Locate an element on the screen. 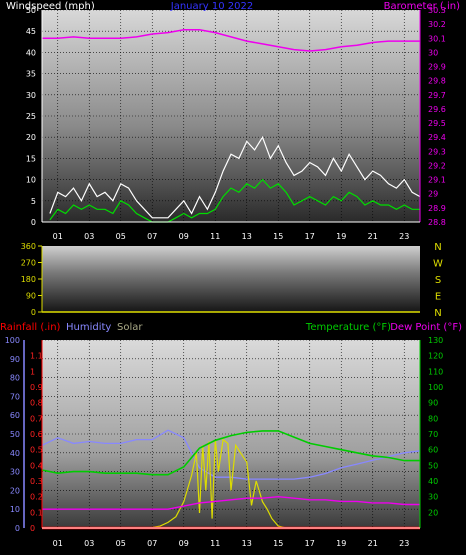 This screenshot has width=466, height=555. y-tick-label-humidity: 40 is located at coordinates (15, 453).